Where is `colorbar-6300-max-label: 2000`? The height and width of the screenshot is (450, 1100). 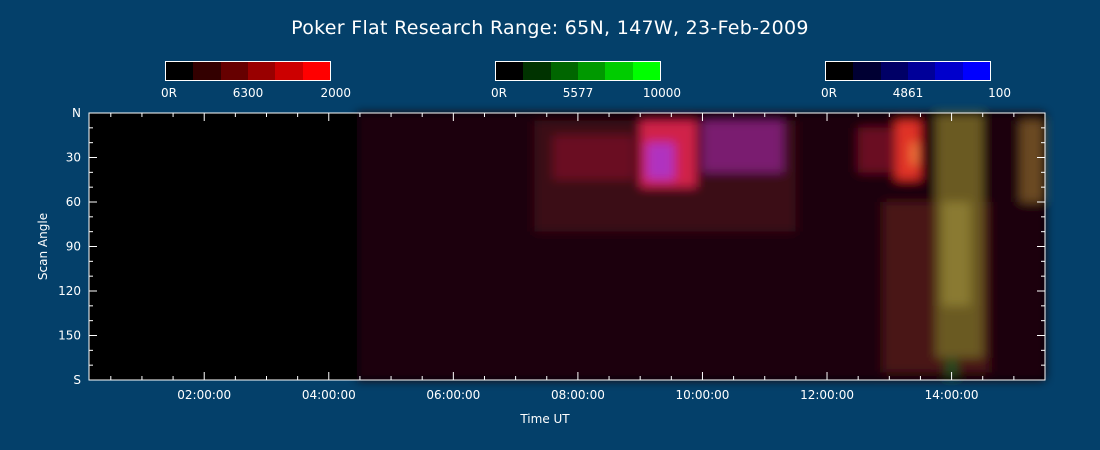 colorbar-6300-max-label: 2000 is located at coordinates (335, 93).